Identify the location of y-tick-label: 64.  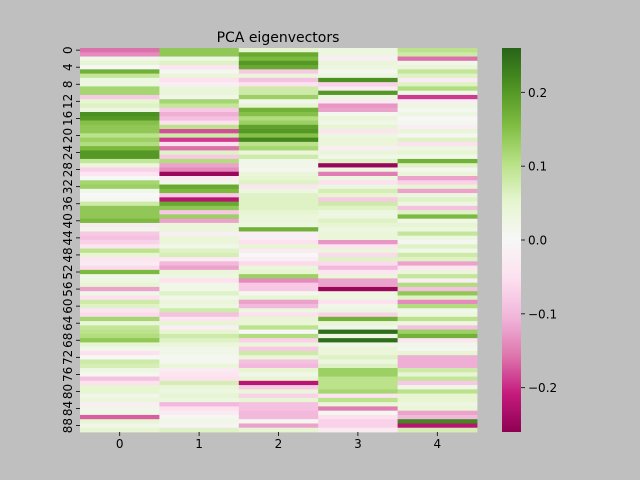
(68, 323).